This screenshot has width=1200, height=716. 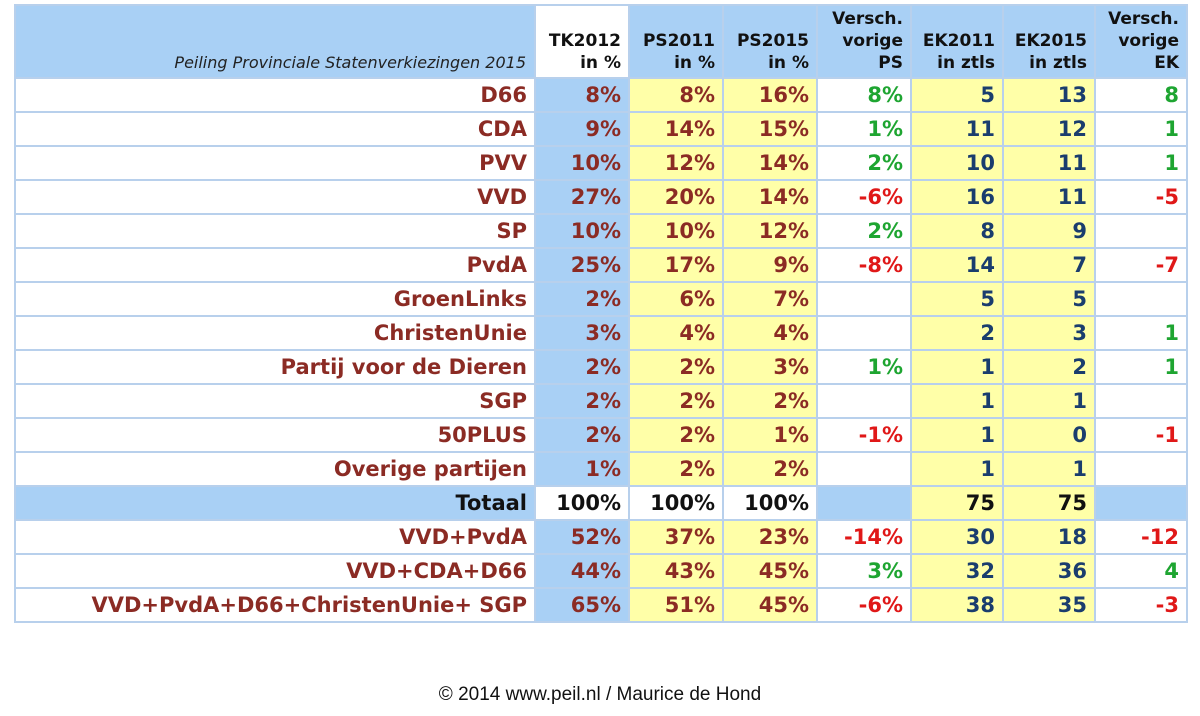 I want to click on tk2012-cell: 27%, so click(x=582, y=197).